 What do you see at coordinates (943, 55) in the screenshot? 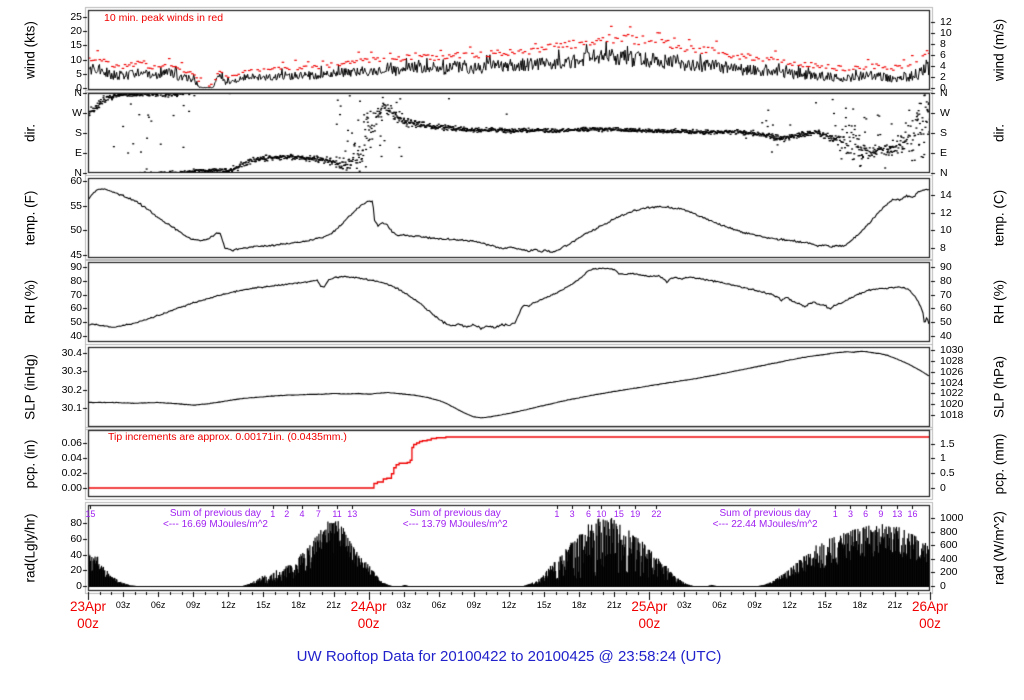
I see `wind-right-tick-label: 6` at bounding box center [943, 55].